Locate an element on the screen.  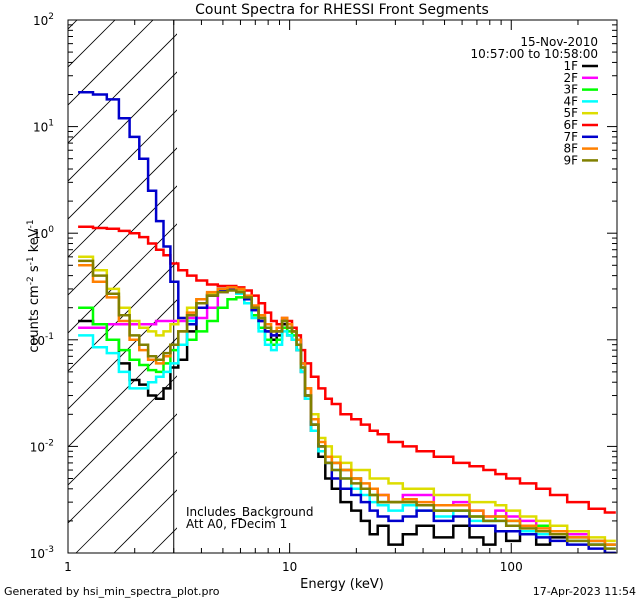
legend-label-2F: 2F is located at coordinates (570, 78).